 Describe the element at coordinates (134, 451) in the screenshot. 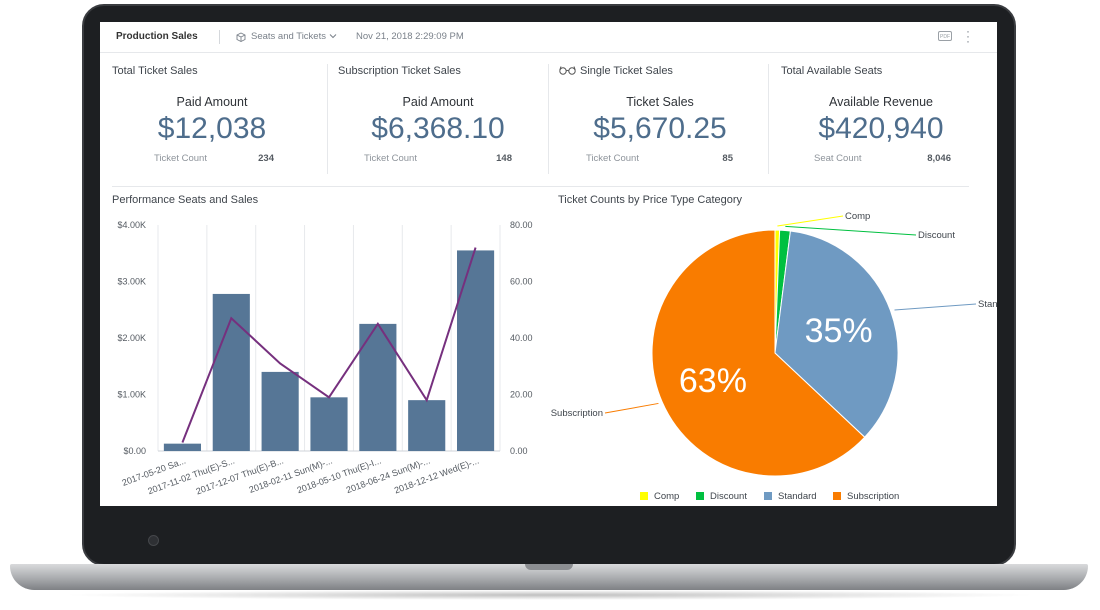

I see `y-left-tick-label: $0.00` at that location.